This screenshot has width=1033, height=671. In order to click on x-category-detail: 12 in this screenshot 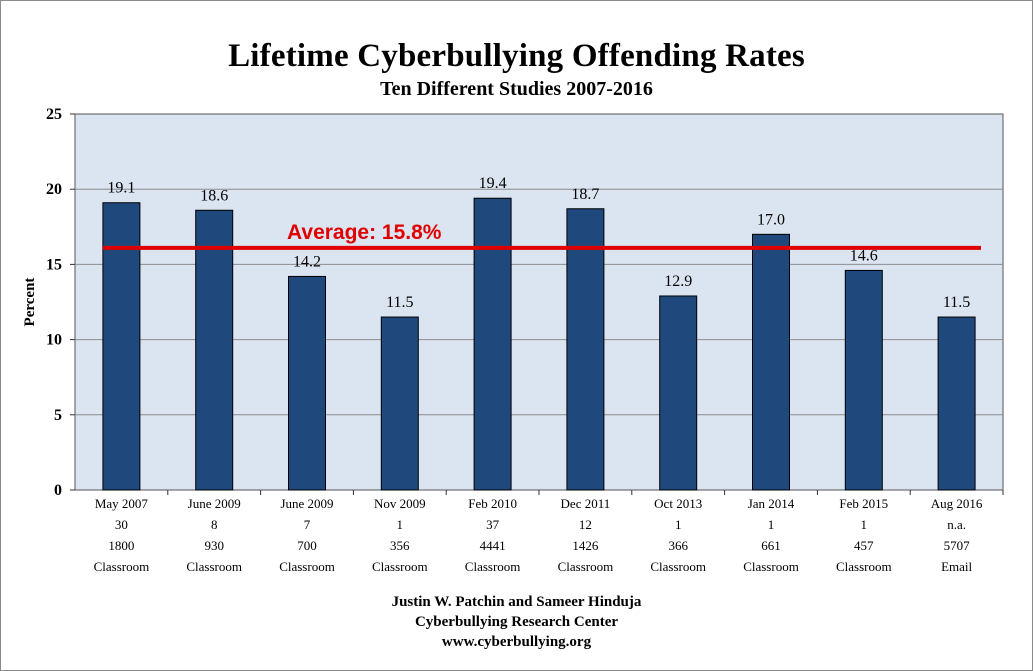, I will do `click(585, 524)`.